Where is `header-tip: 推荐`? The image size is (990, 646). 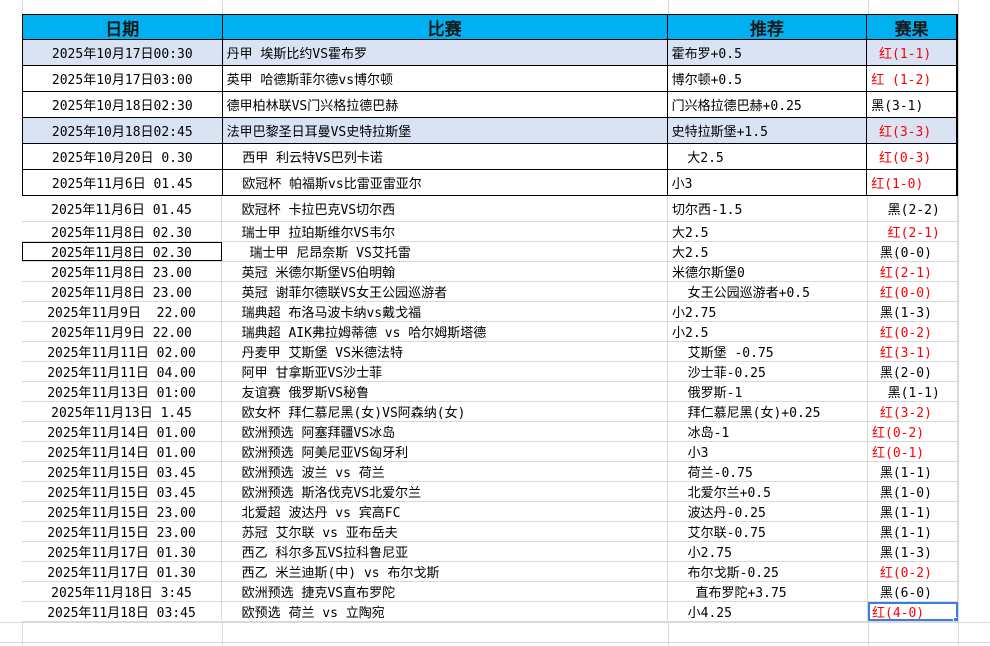 header-tip: 推荐 is located at coordinates (768, 27).